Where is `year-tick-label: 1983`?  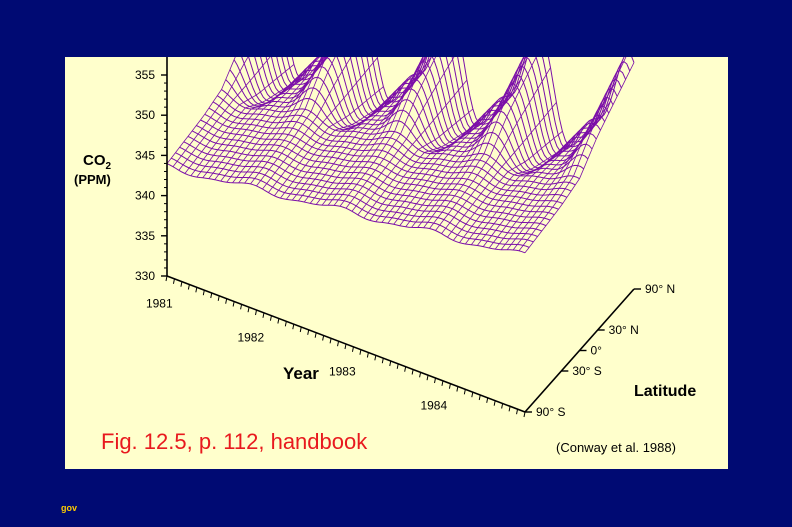 year-tick-label: 1983 is located at coordinates (342, 371).